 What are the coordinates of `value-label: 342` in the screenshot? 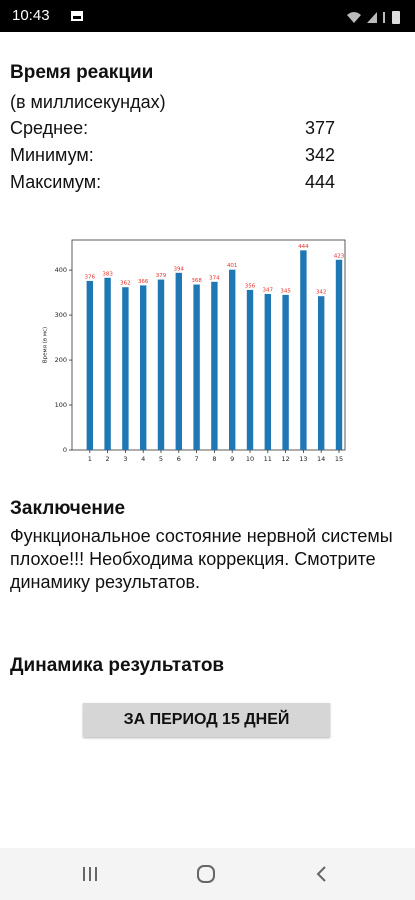 It's located at (321, 293).